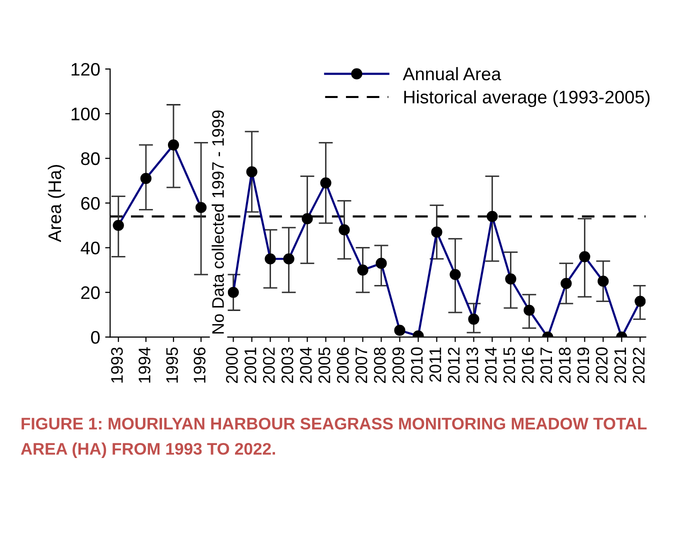 The height and width of the screenshot is (535, 684). Describe the element at coordinates (472, 366) in the screenshot. I see `x-tick-label: 2013` at that location.